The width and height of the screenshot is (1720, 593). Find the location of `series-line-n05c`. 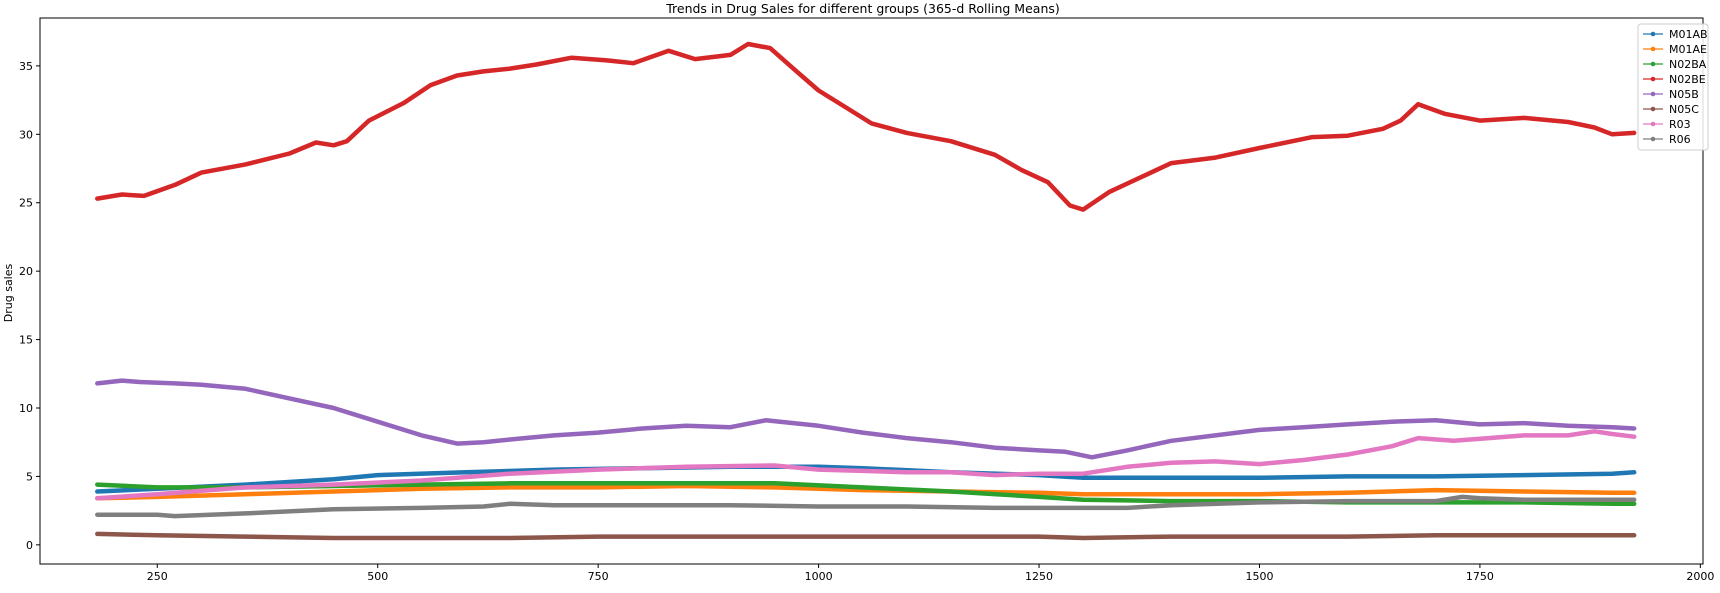

series-line-n05c is located at coordinates (866, 536).